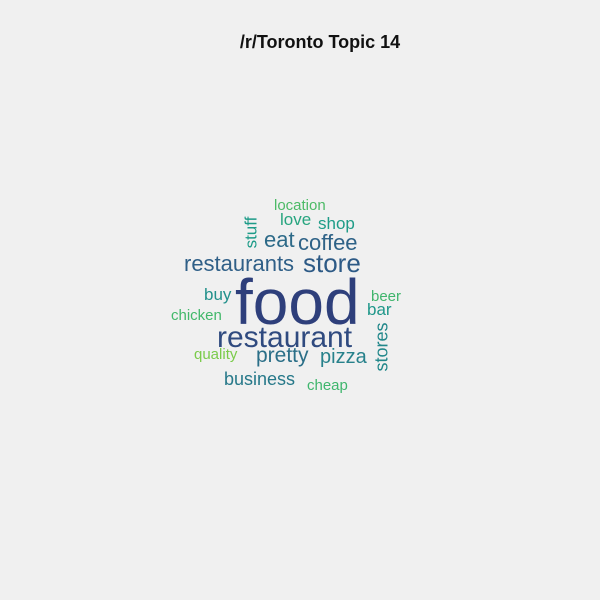 This screenshot has width=600, height=600. What do you see at coordinates (216, 354) in the screenshot?
I see `word-quality: quality` at bounding box center [216, 354].